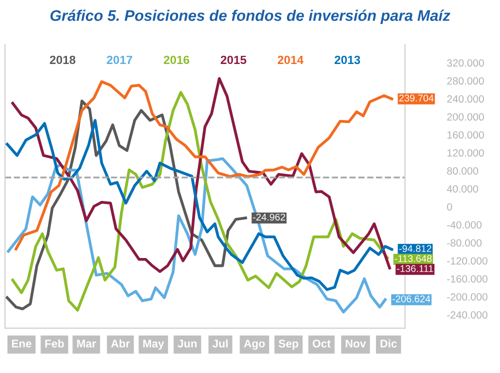  Describe the element at coordinates (465, 153) in the screenshot. I see `y-tick-label: 120.000` at that location.